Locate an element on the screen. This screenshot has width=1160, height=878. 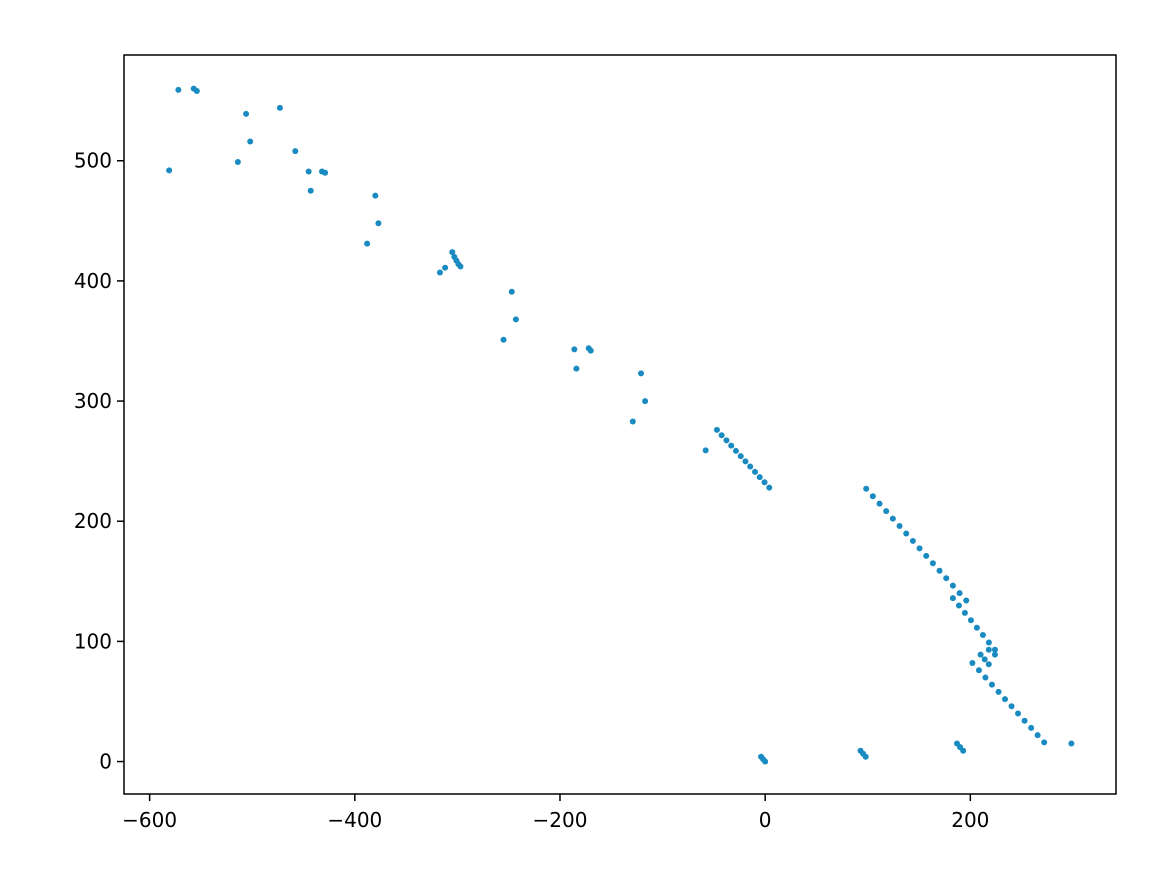
x-tick-label: −200 is located at coordinates (560, 820).